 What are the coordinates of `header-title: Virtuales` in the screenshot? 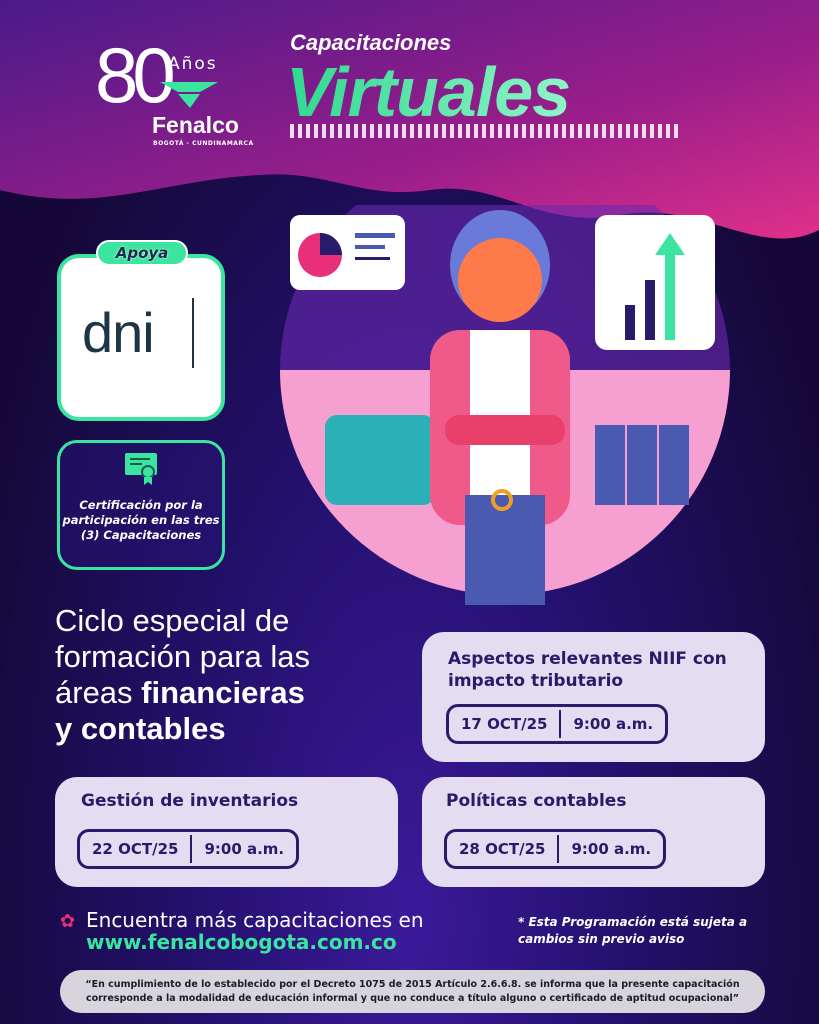 It's located at (428, 92).